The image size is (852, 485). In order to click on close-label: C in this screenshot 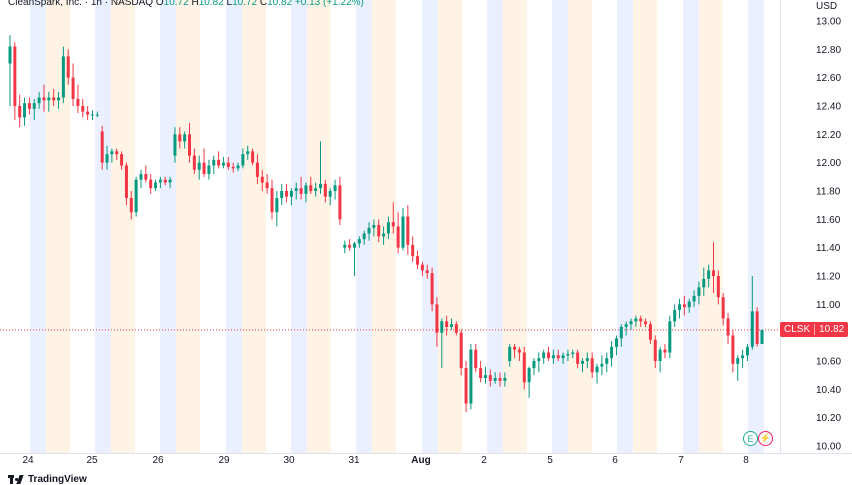, I will do `click(263, 4)`.